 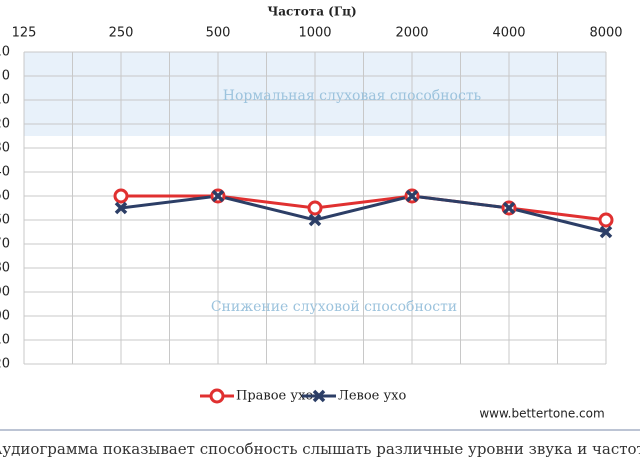 What do you see at coordinates (5, 364) in the screenshot?
I see `y-tick-label: 120` at bounding box center [5, 364].